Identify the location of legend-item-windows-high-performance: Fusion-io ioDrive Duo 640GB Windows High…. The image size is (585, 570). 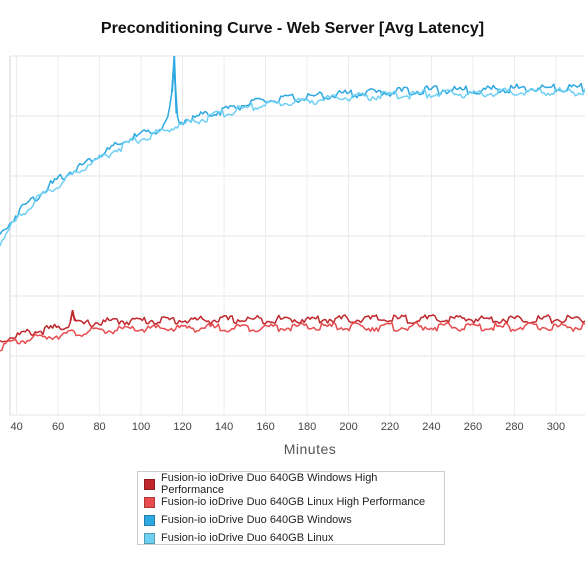
(291, 484).